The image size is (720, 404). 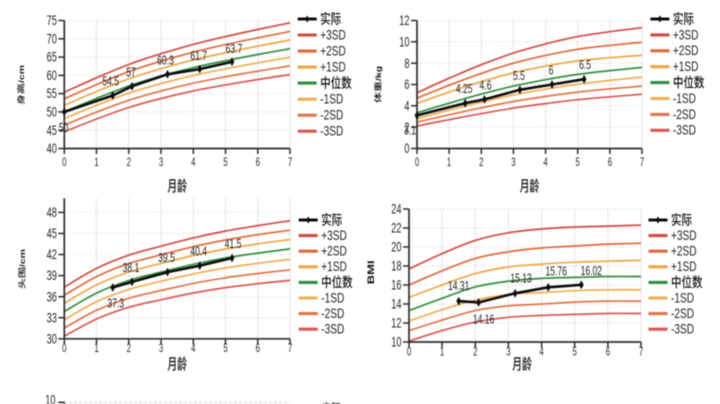 I want to click on svg-text: BMI, so click(x=371, y=272).